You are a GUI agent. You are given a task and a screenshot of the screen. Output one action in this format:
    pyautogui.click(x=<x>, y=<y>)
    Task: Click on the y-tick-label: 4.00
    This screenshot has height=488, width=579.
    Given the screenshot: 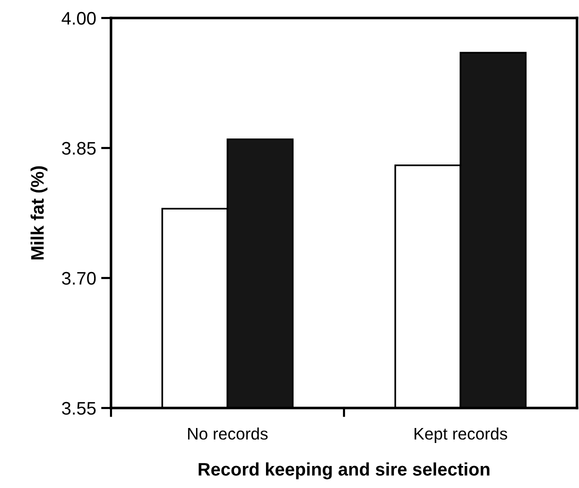 What is the action you would take?
    pyautogui.click(x=79, y=18)
    